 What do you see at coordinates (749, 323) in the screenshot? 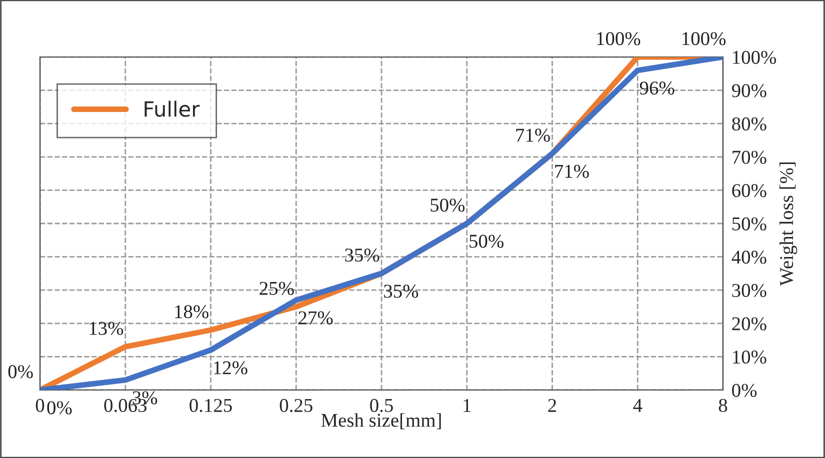
I see `y-tick-label: 20%` at bounding box center [749, 323].